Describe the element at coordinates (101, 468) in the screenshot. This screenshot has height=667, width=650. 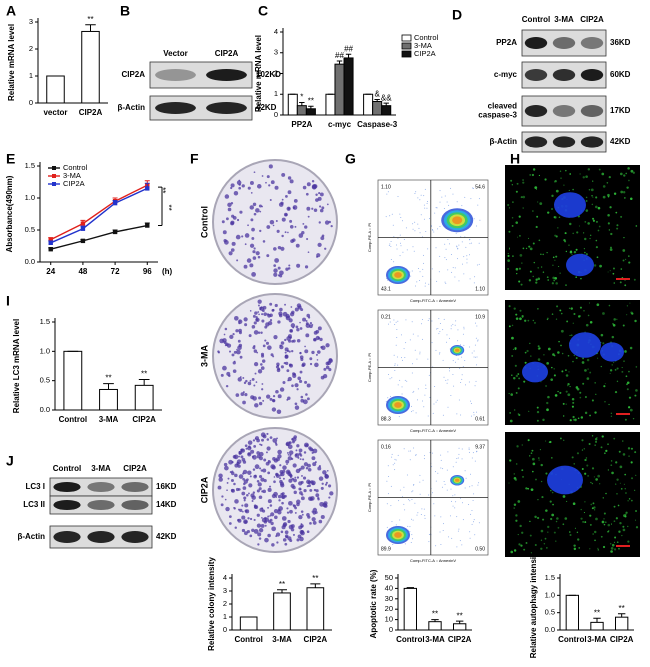
I see `lane-label: 3-MA` at that location.